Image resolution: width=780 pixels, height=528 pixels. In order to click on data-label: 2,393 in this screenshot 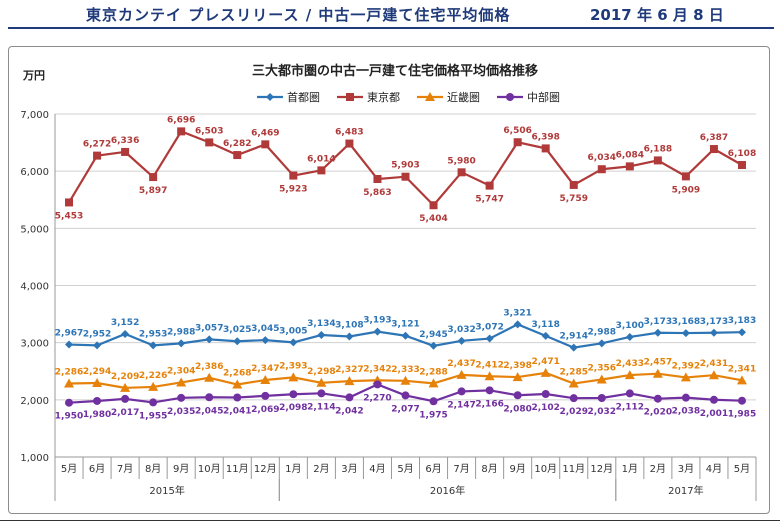, I will do `click(293, 366)`.